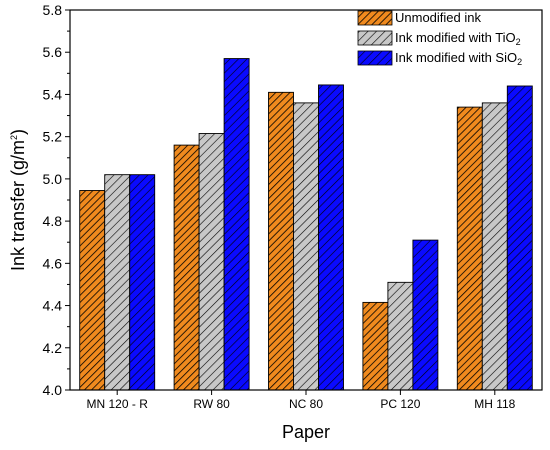 The image size is (550, 450). Describe the element at coordinates (53, 348) in the screenshot. I see `y-tick-label: 4.2` at that location.